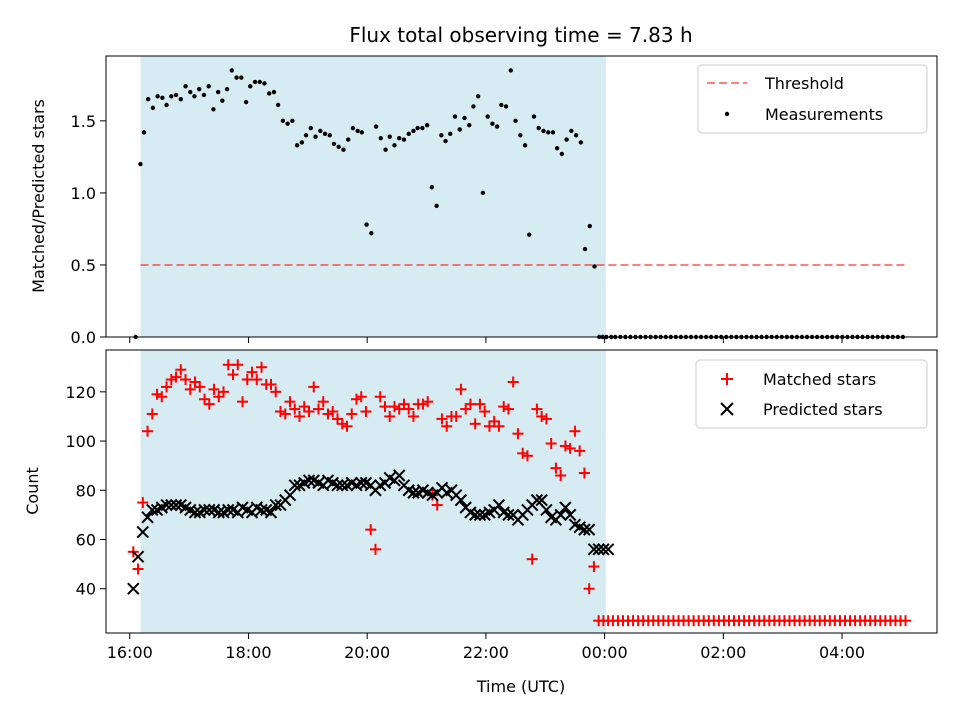  I want to click on x-tick-label: 04:00, so click(842, 652).